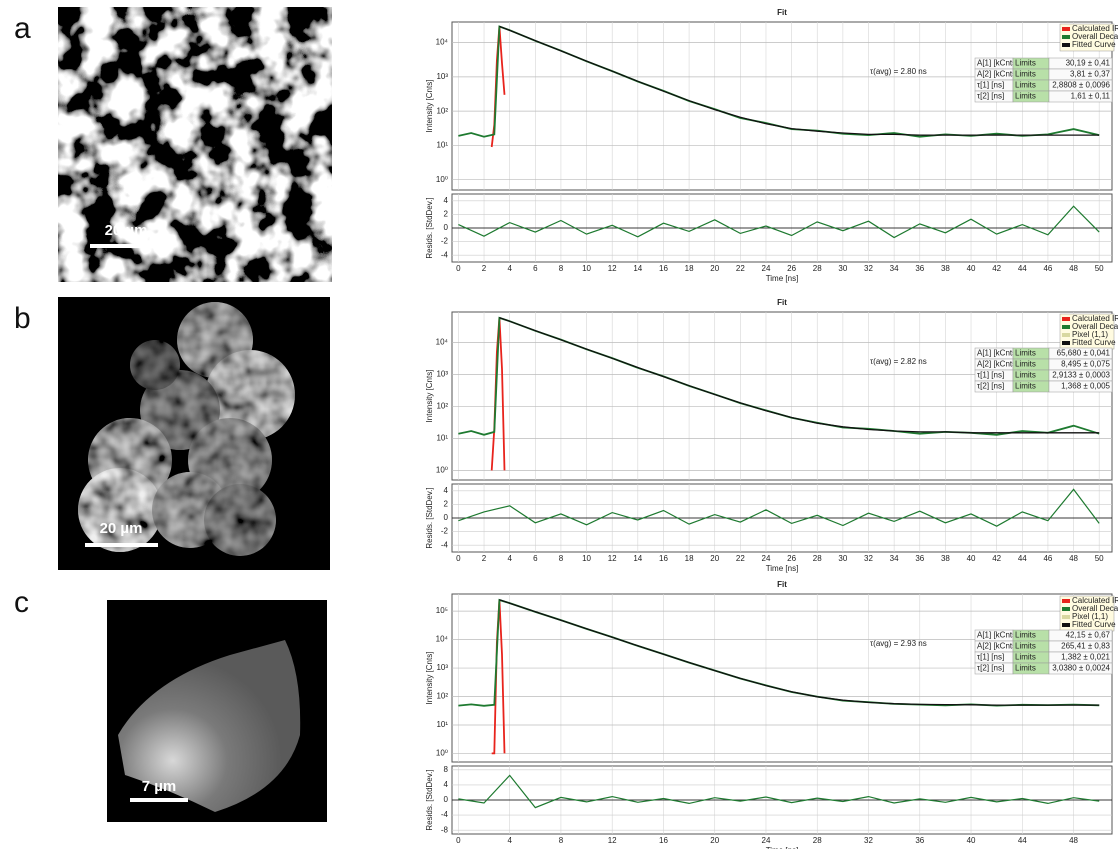  I want to click on table-text: 65,680 ± 0,041, so click(1084, 353).